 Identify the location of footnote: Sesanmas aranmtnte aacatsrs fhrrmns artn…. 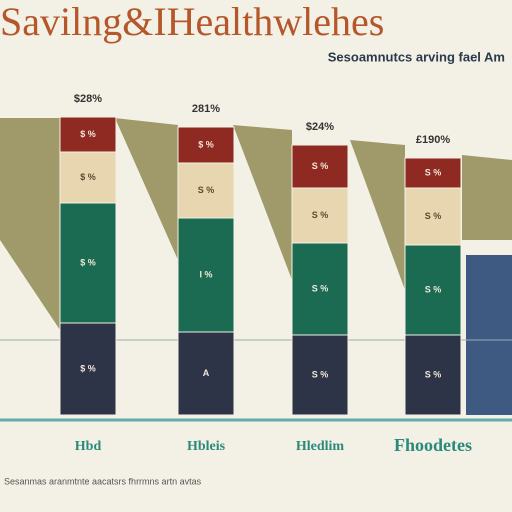
(103, 481).